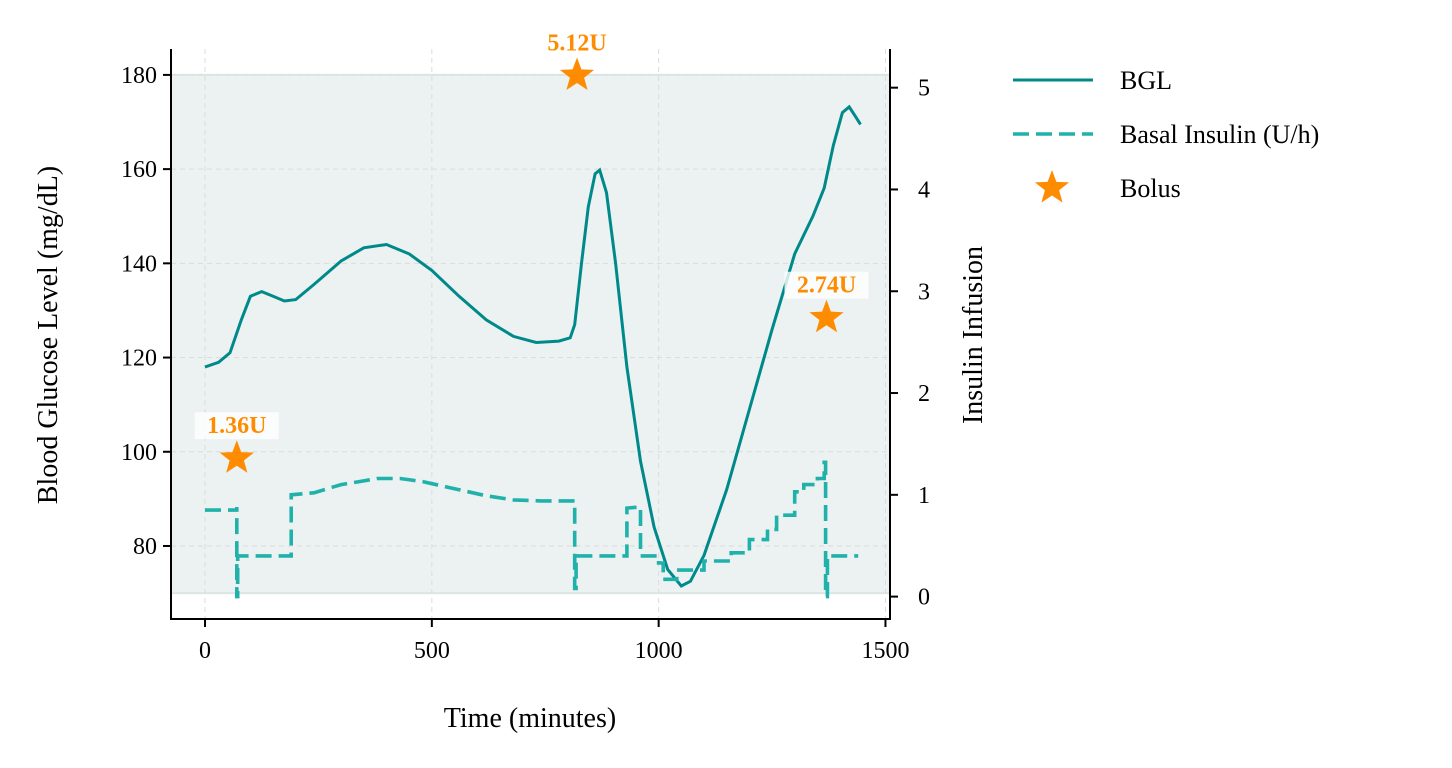 This screenshot has width=1452, height=768. Describe the element at coordinates (432, 651) in the screenshot. I see `x-tick-label: 500` at that location.